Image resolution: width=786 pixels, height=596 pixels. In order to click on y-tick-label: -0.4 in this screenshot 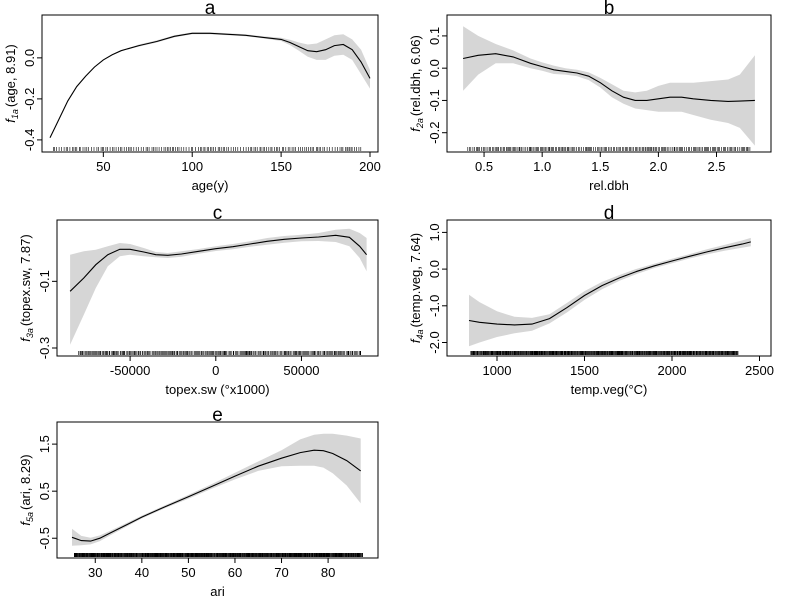, I will do `click(29, 140)`.